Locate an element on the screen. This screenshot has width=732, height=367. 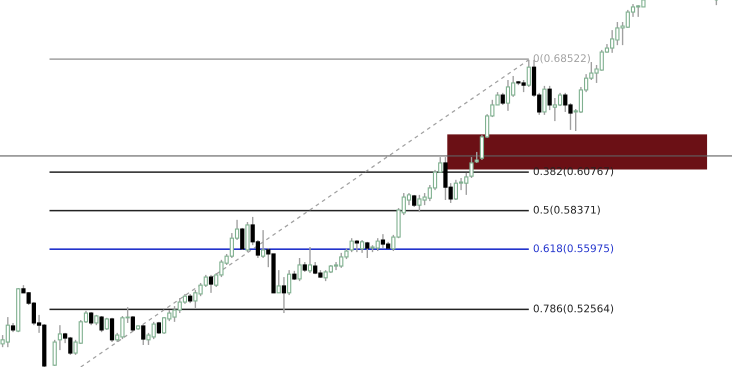
annotation: 0.5(0.58371) is located at coordinates (567, 210).